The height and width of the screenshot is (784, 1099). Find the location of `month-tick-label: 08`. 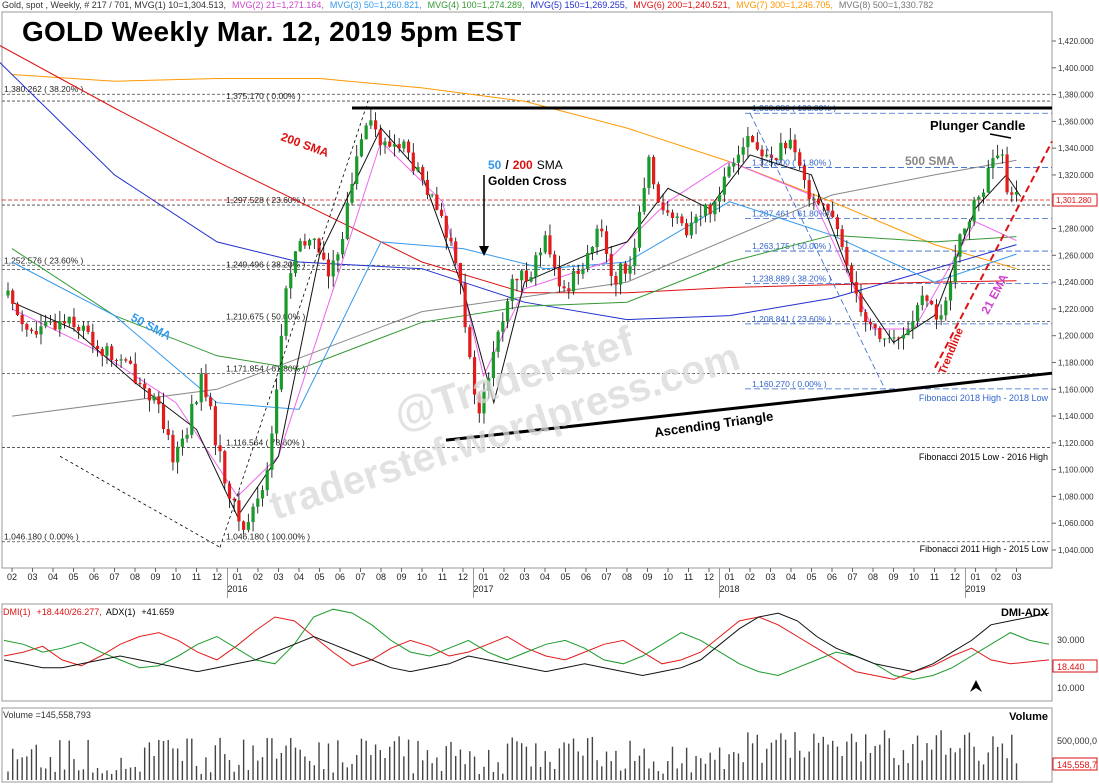

month-tick-label: 08 is located at coordinates (627, 577).